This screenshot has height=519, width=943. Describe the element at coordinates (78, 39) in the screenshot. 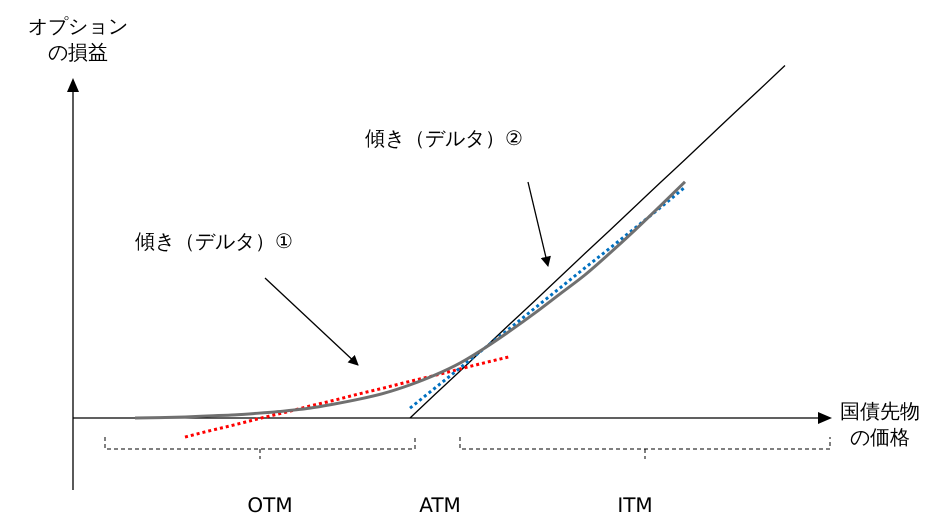

I see `y-axis-title: オプションの損益` at that location.